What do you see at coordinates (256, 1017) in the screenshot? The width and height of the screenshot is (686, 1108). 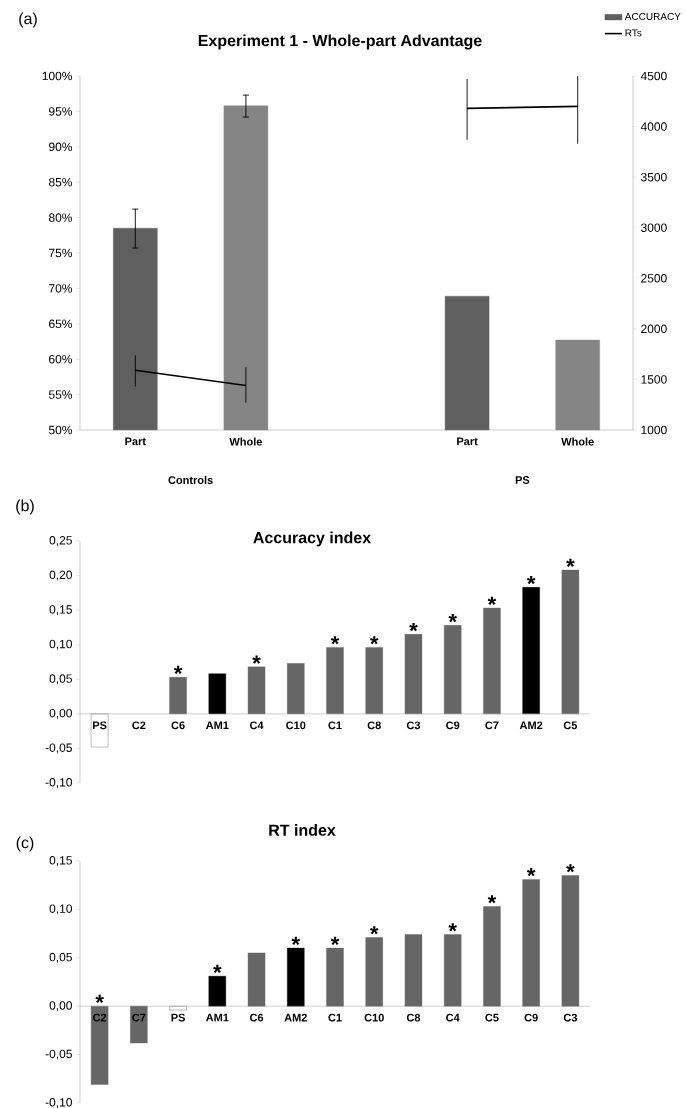 I see `x-tick-label: C6` at bounding box center [256, 1017].